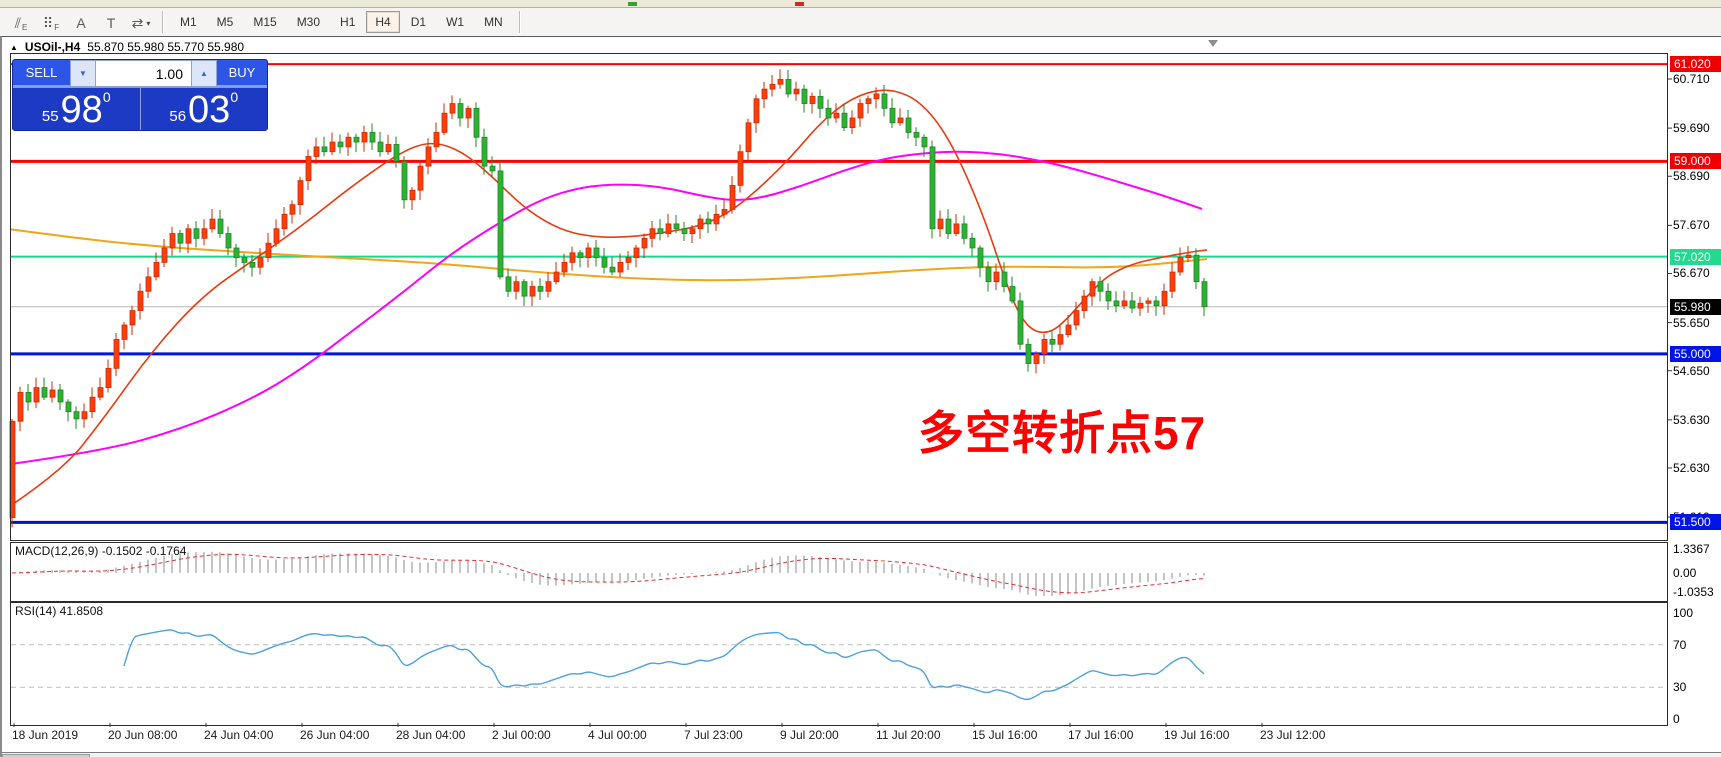 The height and width of the screenshot is (757, 1721). Describe the element at coordinates (111, 23) in the screenshot. I see `text-box-icon: T` at that location.